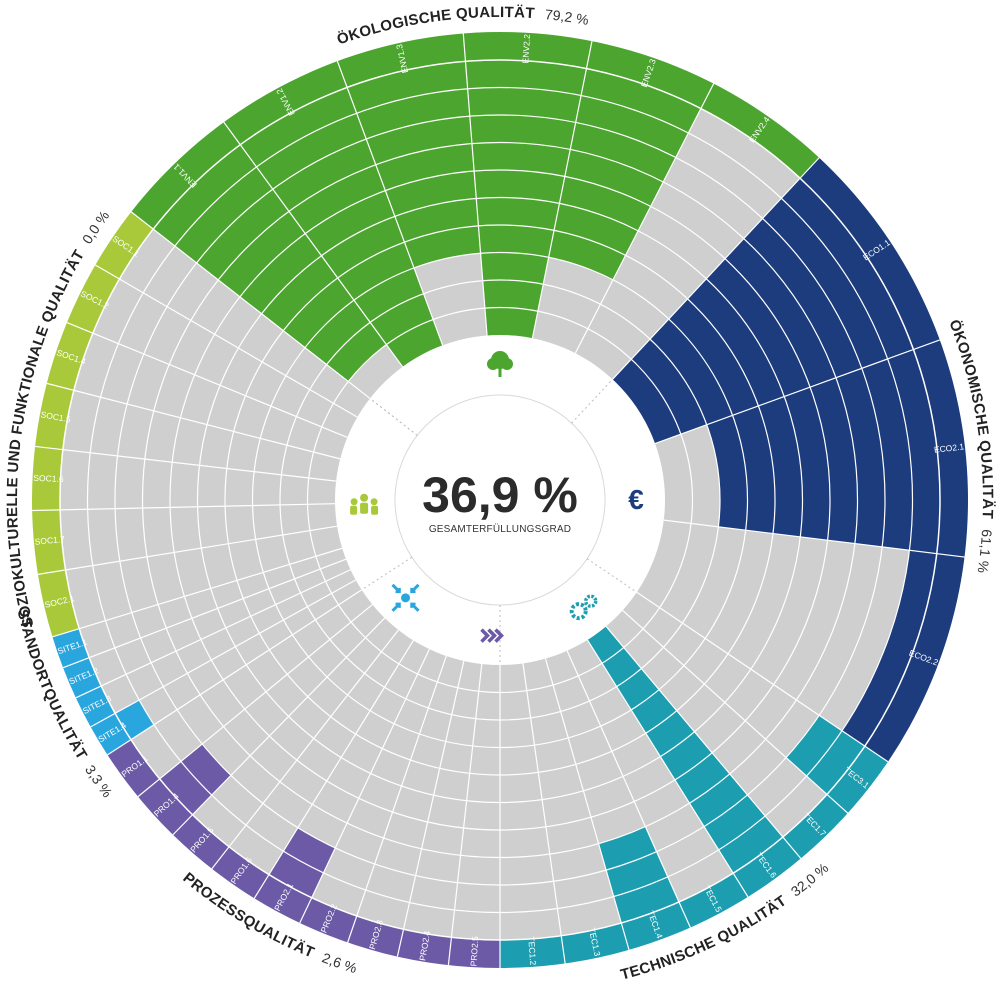 Image resolution: width=1000 pixels, height=1000 pixels. I want to click on arrows-icon, so click(492, 635).